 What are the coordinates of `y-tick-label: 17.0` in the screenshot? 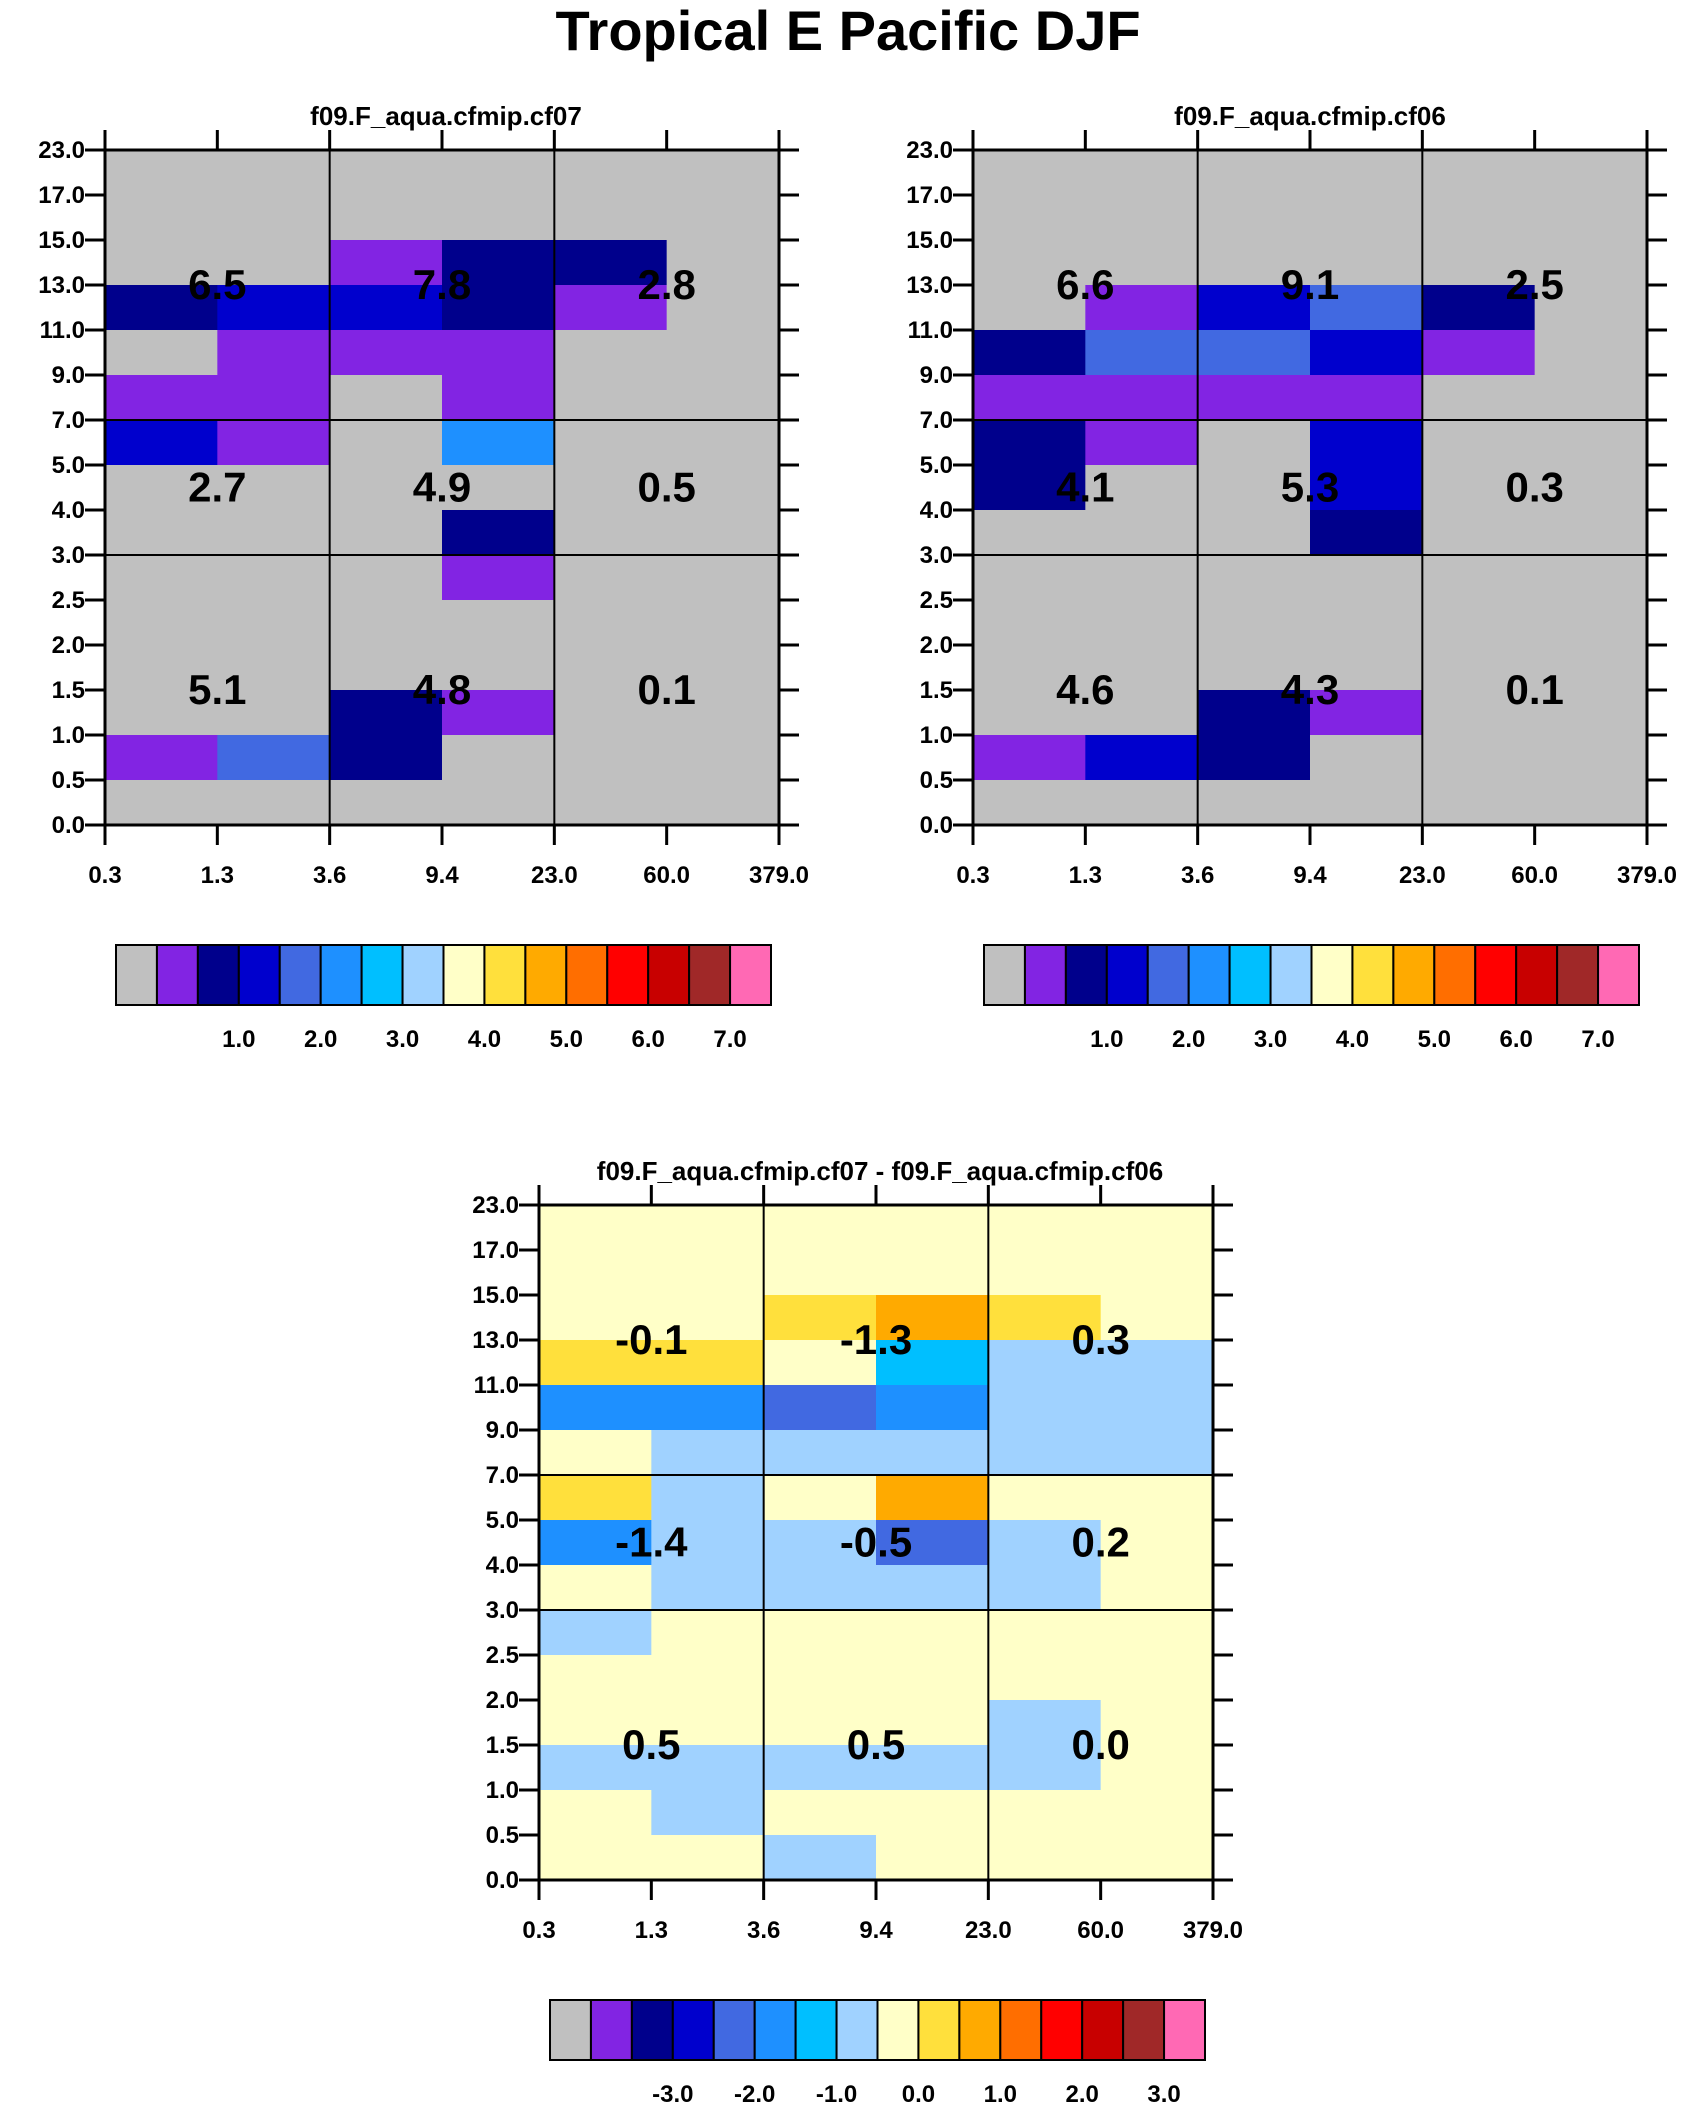 It's located at (929, 195).